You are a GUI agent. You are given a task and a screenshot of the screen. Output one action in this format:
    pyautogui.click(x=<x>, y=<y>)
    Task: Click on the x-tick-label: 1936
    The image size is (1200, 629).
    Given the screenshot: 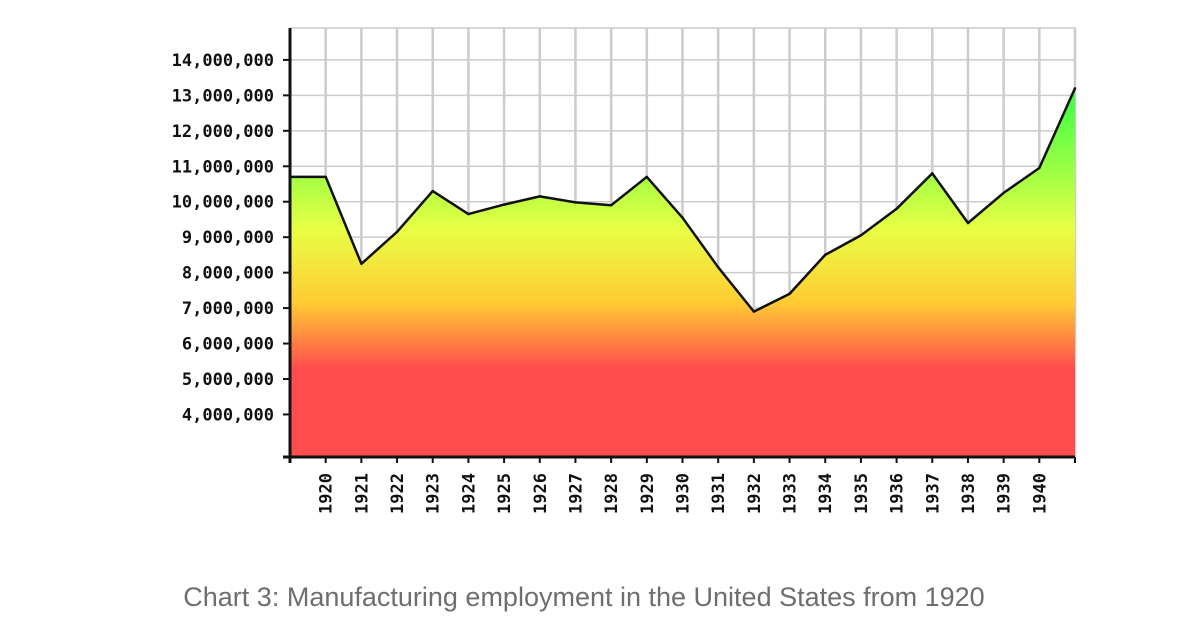 What is the action you would take?
    pyautogui.click(x=898, y=493)
    